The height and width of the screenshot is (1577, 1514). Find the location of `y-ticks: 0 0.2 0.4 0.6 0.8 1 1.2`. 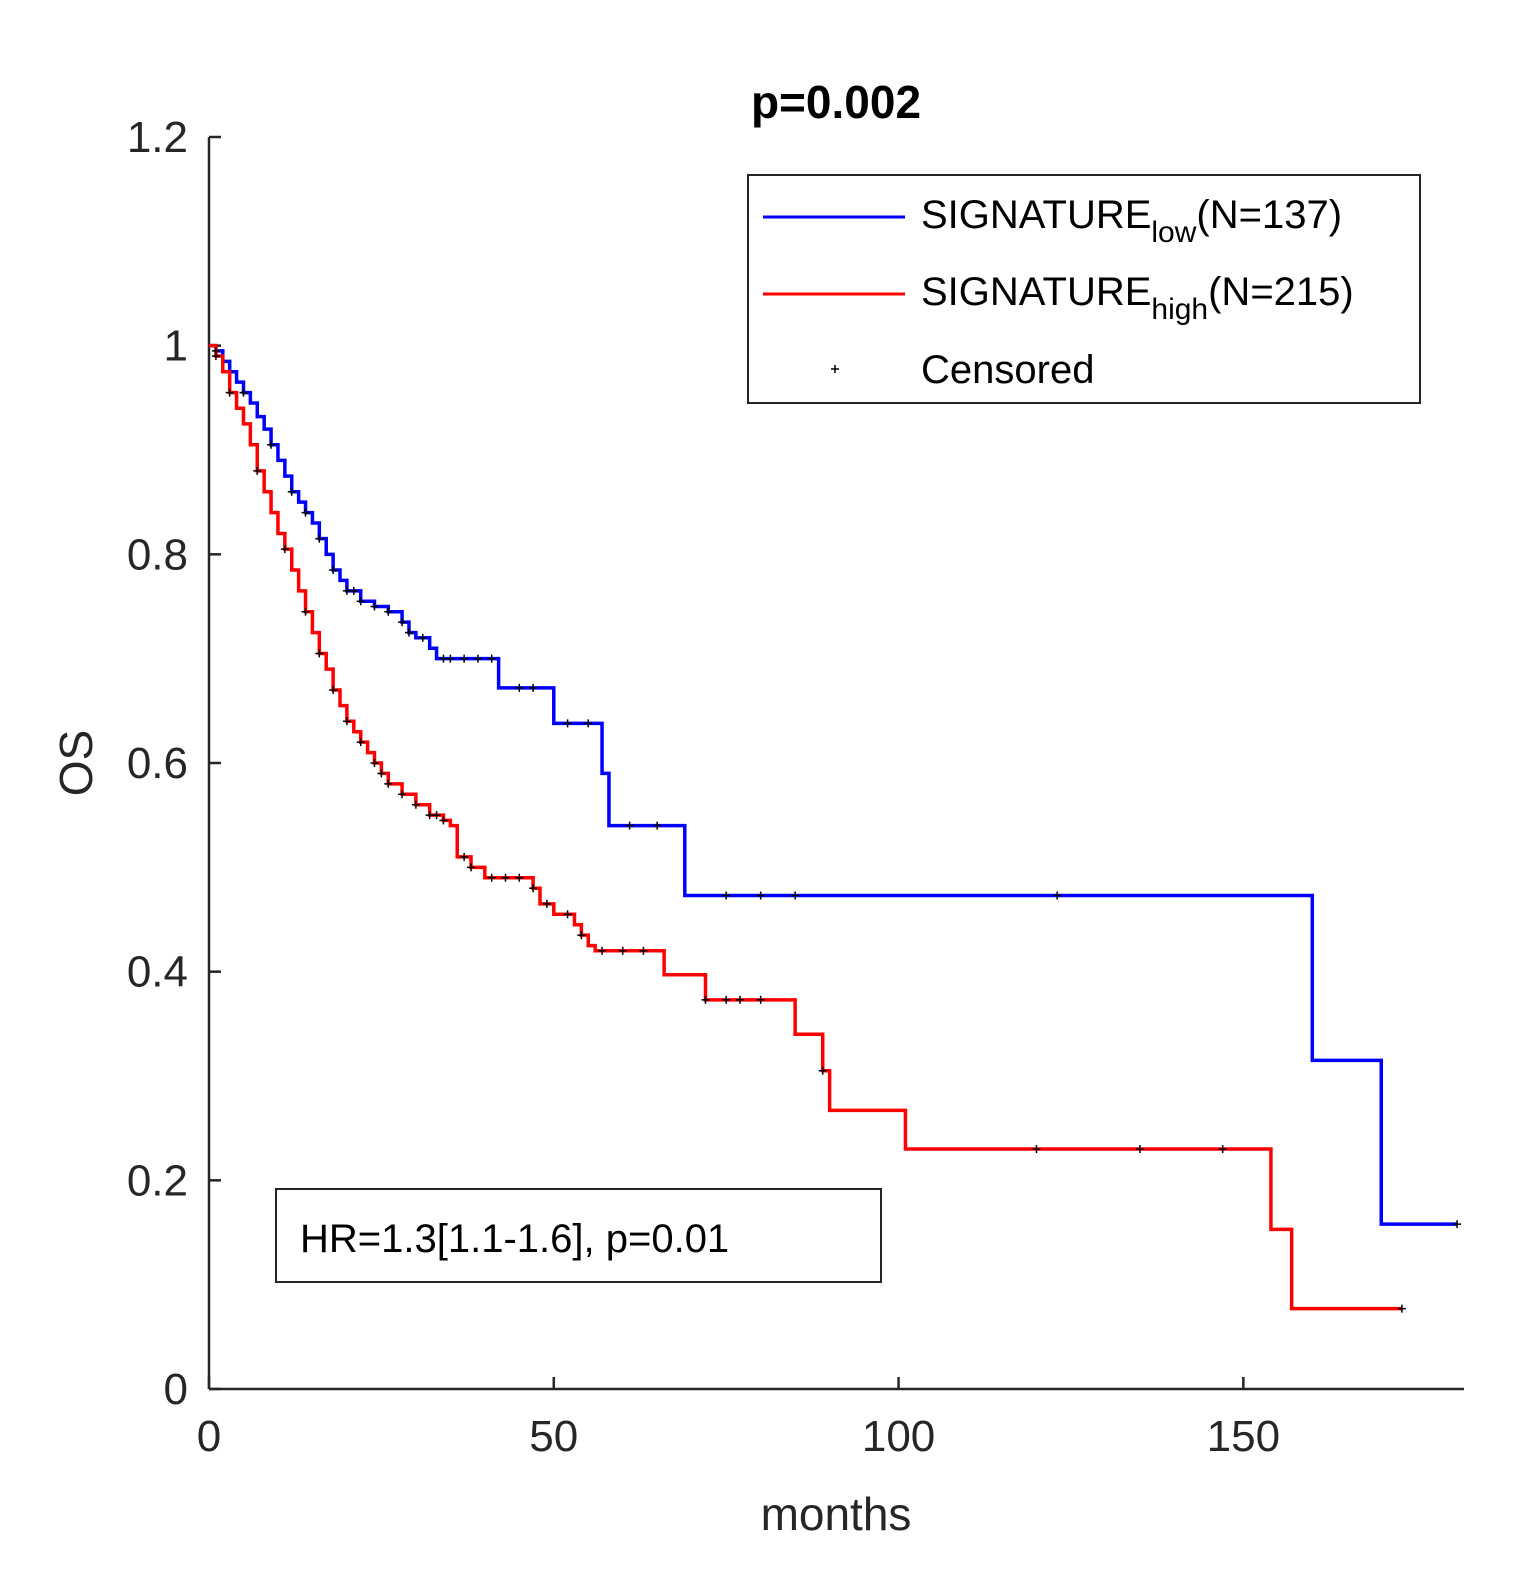

y-ticks: 0 0.2 0.4 0.6 0.8 1 1.2 is located at coordinates (174, 763).